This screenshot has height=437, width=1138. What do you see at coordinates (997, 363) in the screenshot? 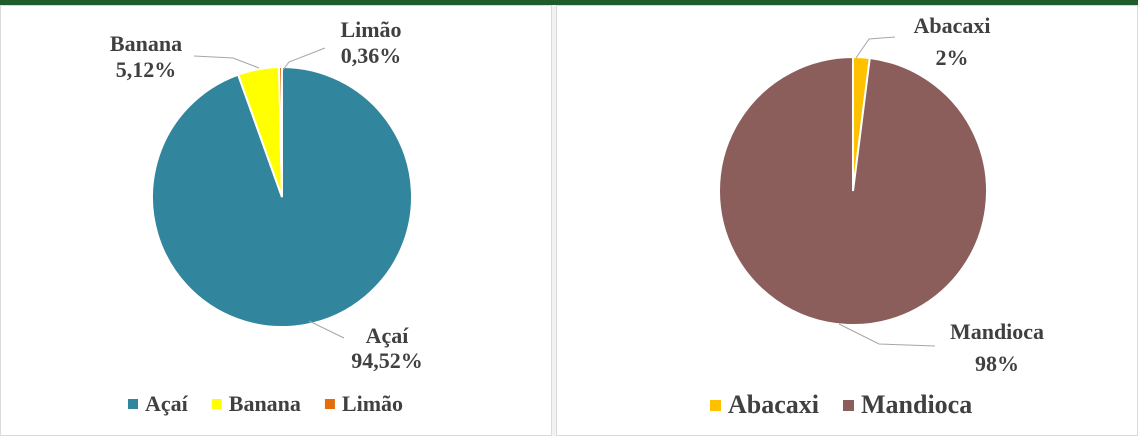
I see `data-label-value-mandioca: 98%` at bounding box center [997, 363].